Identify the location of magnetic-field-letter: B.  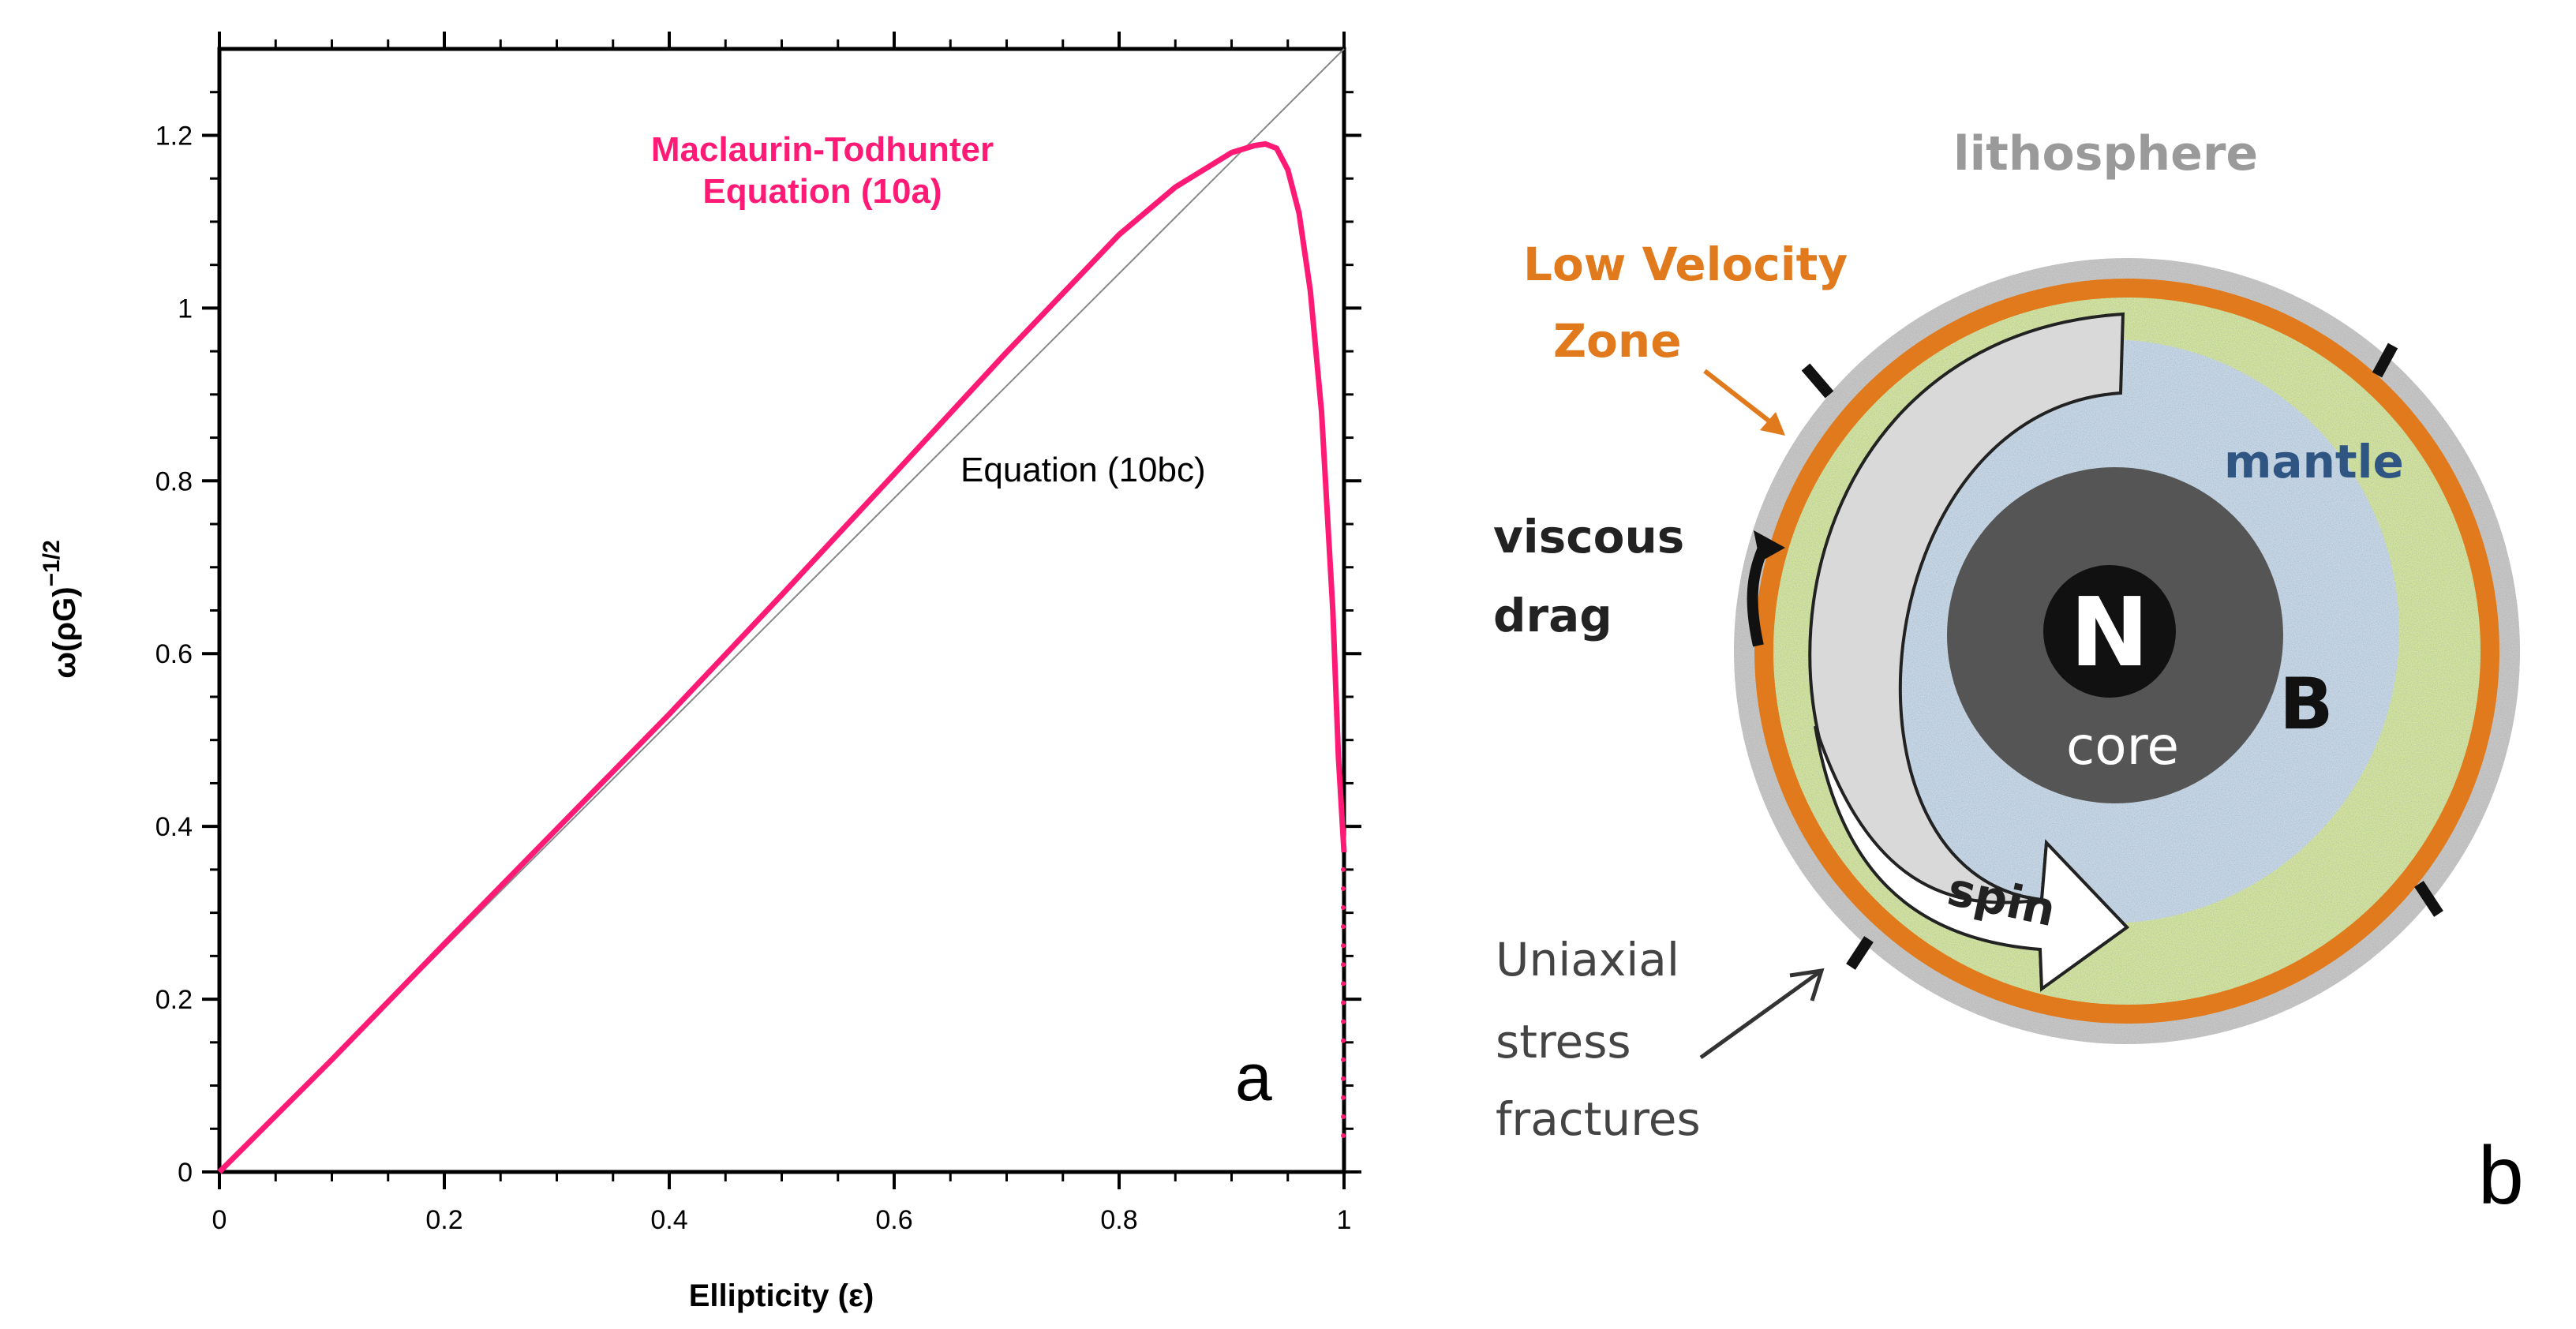
(2306, 704).